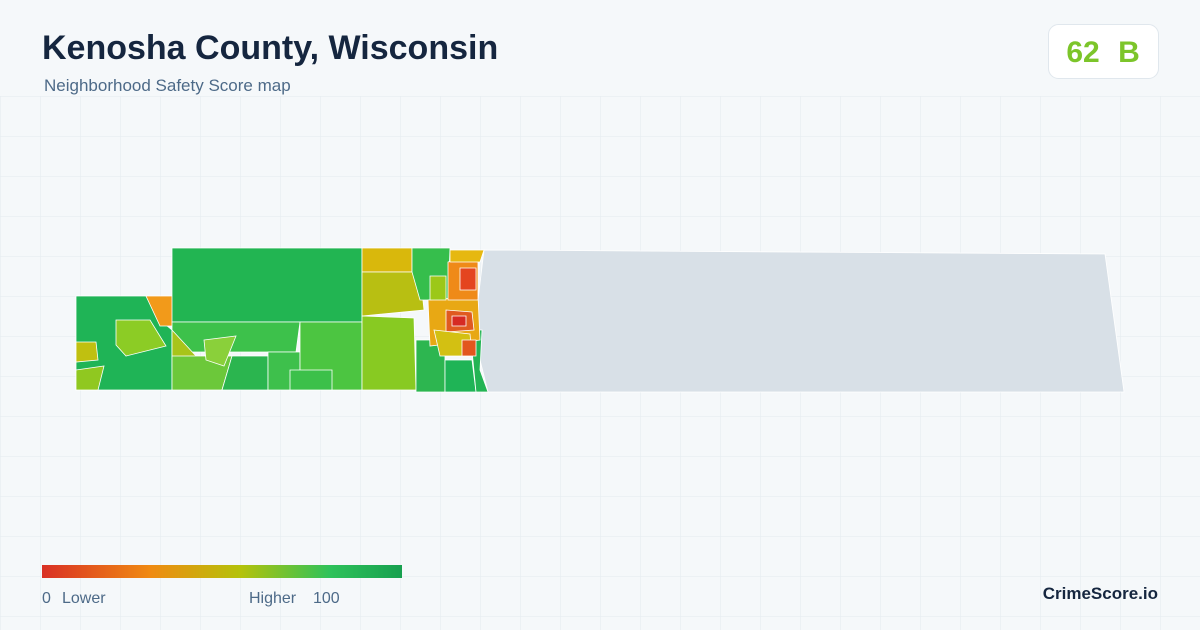  Describe the element at coordinates (1100, 593) in the screenshot. I see `brand: CrimeScore.io` at that location.